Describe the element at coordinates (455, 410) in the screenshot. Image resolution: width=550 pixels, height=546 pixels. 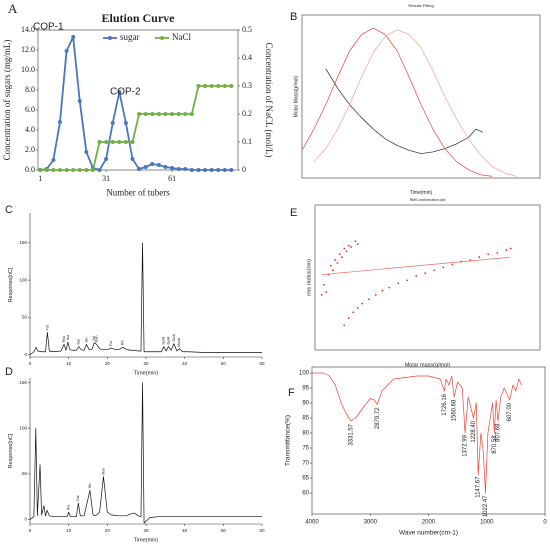
I see `peak-label: 1560.68` at that location.